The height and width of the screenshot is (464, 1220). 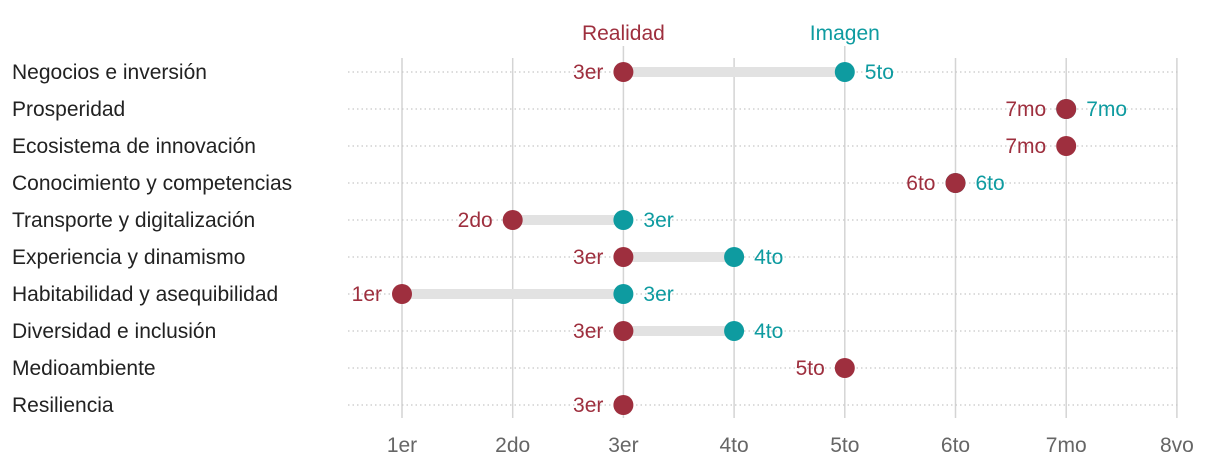 I want to click on x-tick-label: 4to, so click(x=733, y=445).